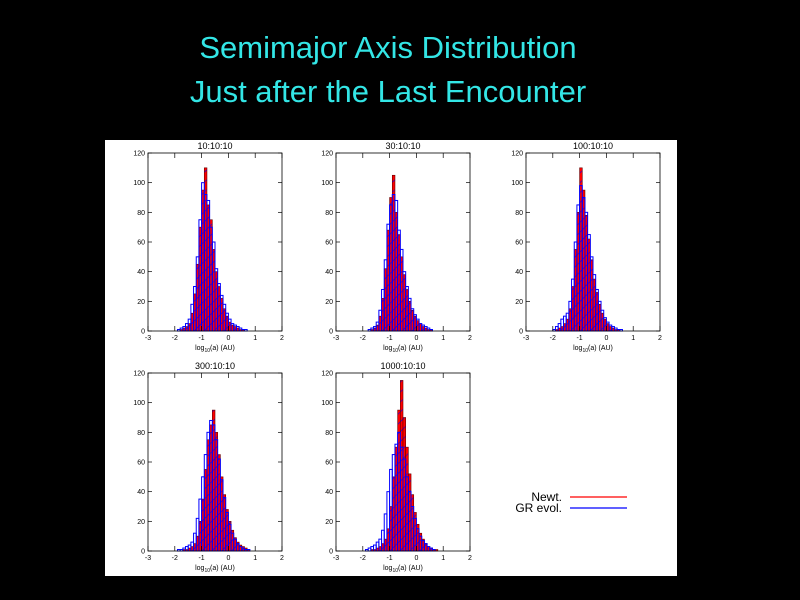 The width and height of the screenshot is (800, 600). I want to click on panel-title: 30:10:10, so click(402, 146).